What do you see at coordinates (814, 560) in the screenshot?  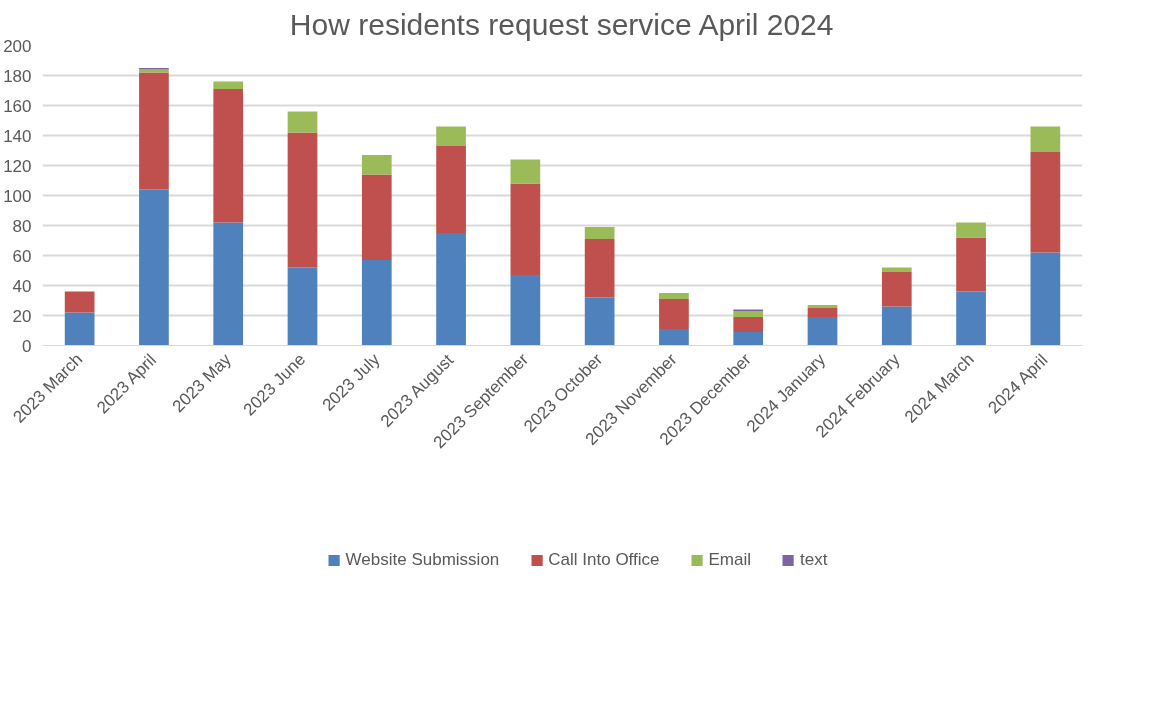 I see `legend-label: text` at bounding box center [814, 560].